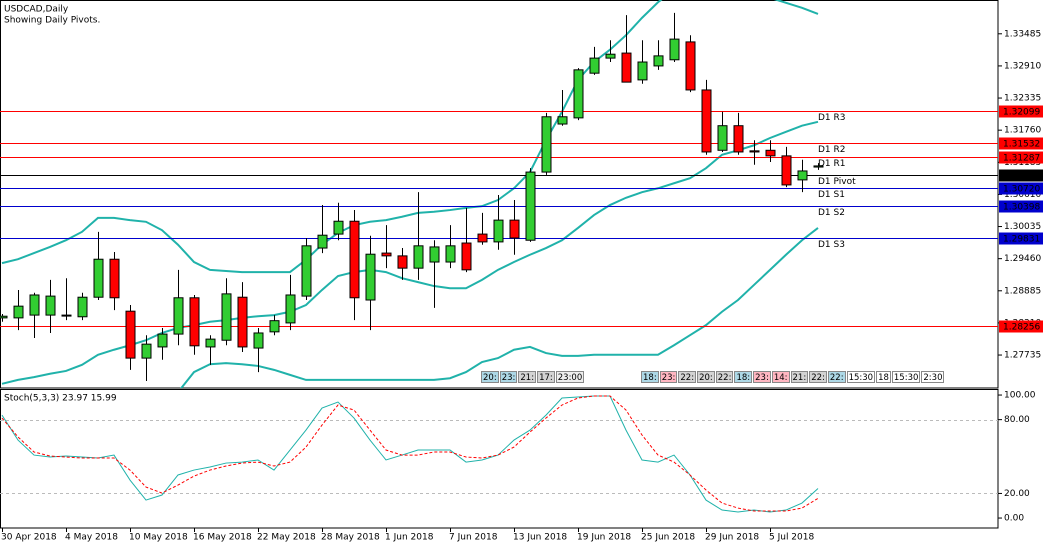 This screenshot has height=546, width=1048. What do you see at coordinates (570, 377) in the screenshot?
I see `event-marker: 23:00` at bounding box center [570, 377].